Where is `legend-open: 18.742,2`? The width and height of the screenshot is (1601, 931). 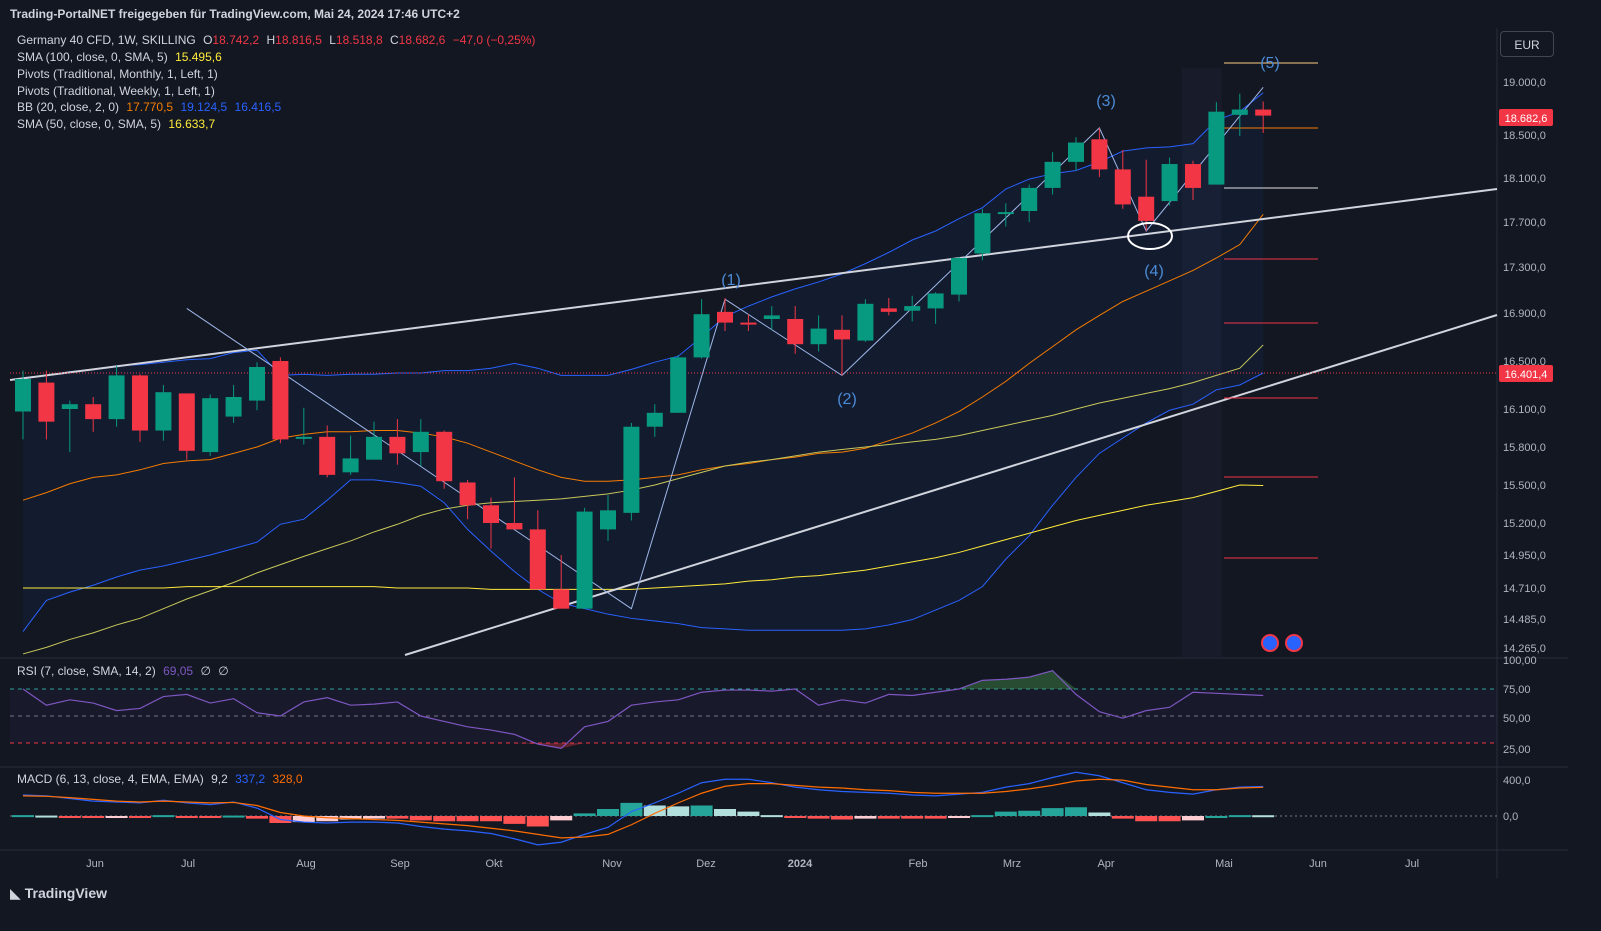
legend-open: 18.742,2 is located at coordinates (236, 40).